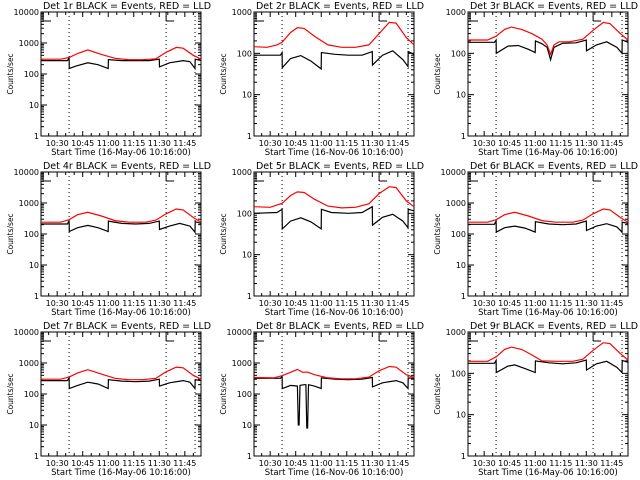 The height and width of the screenshot is (480, 640). What do you see at coordinates (554, 326) in the screenshot?
I see `chart-title: Det 9r BLACK = Events, RED = LLD` at bounding box center [554, 326].